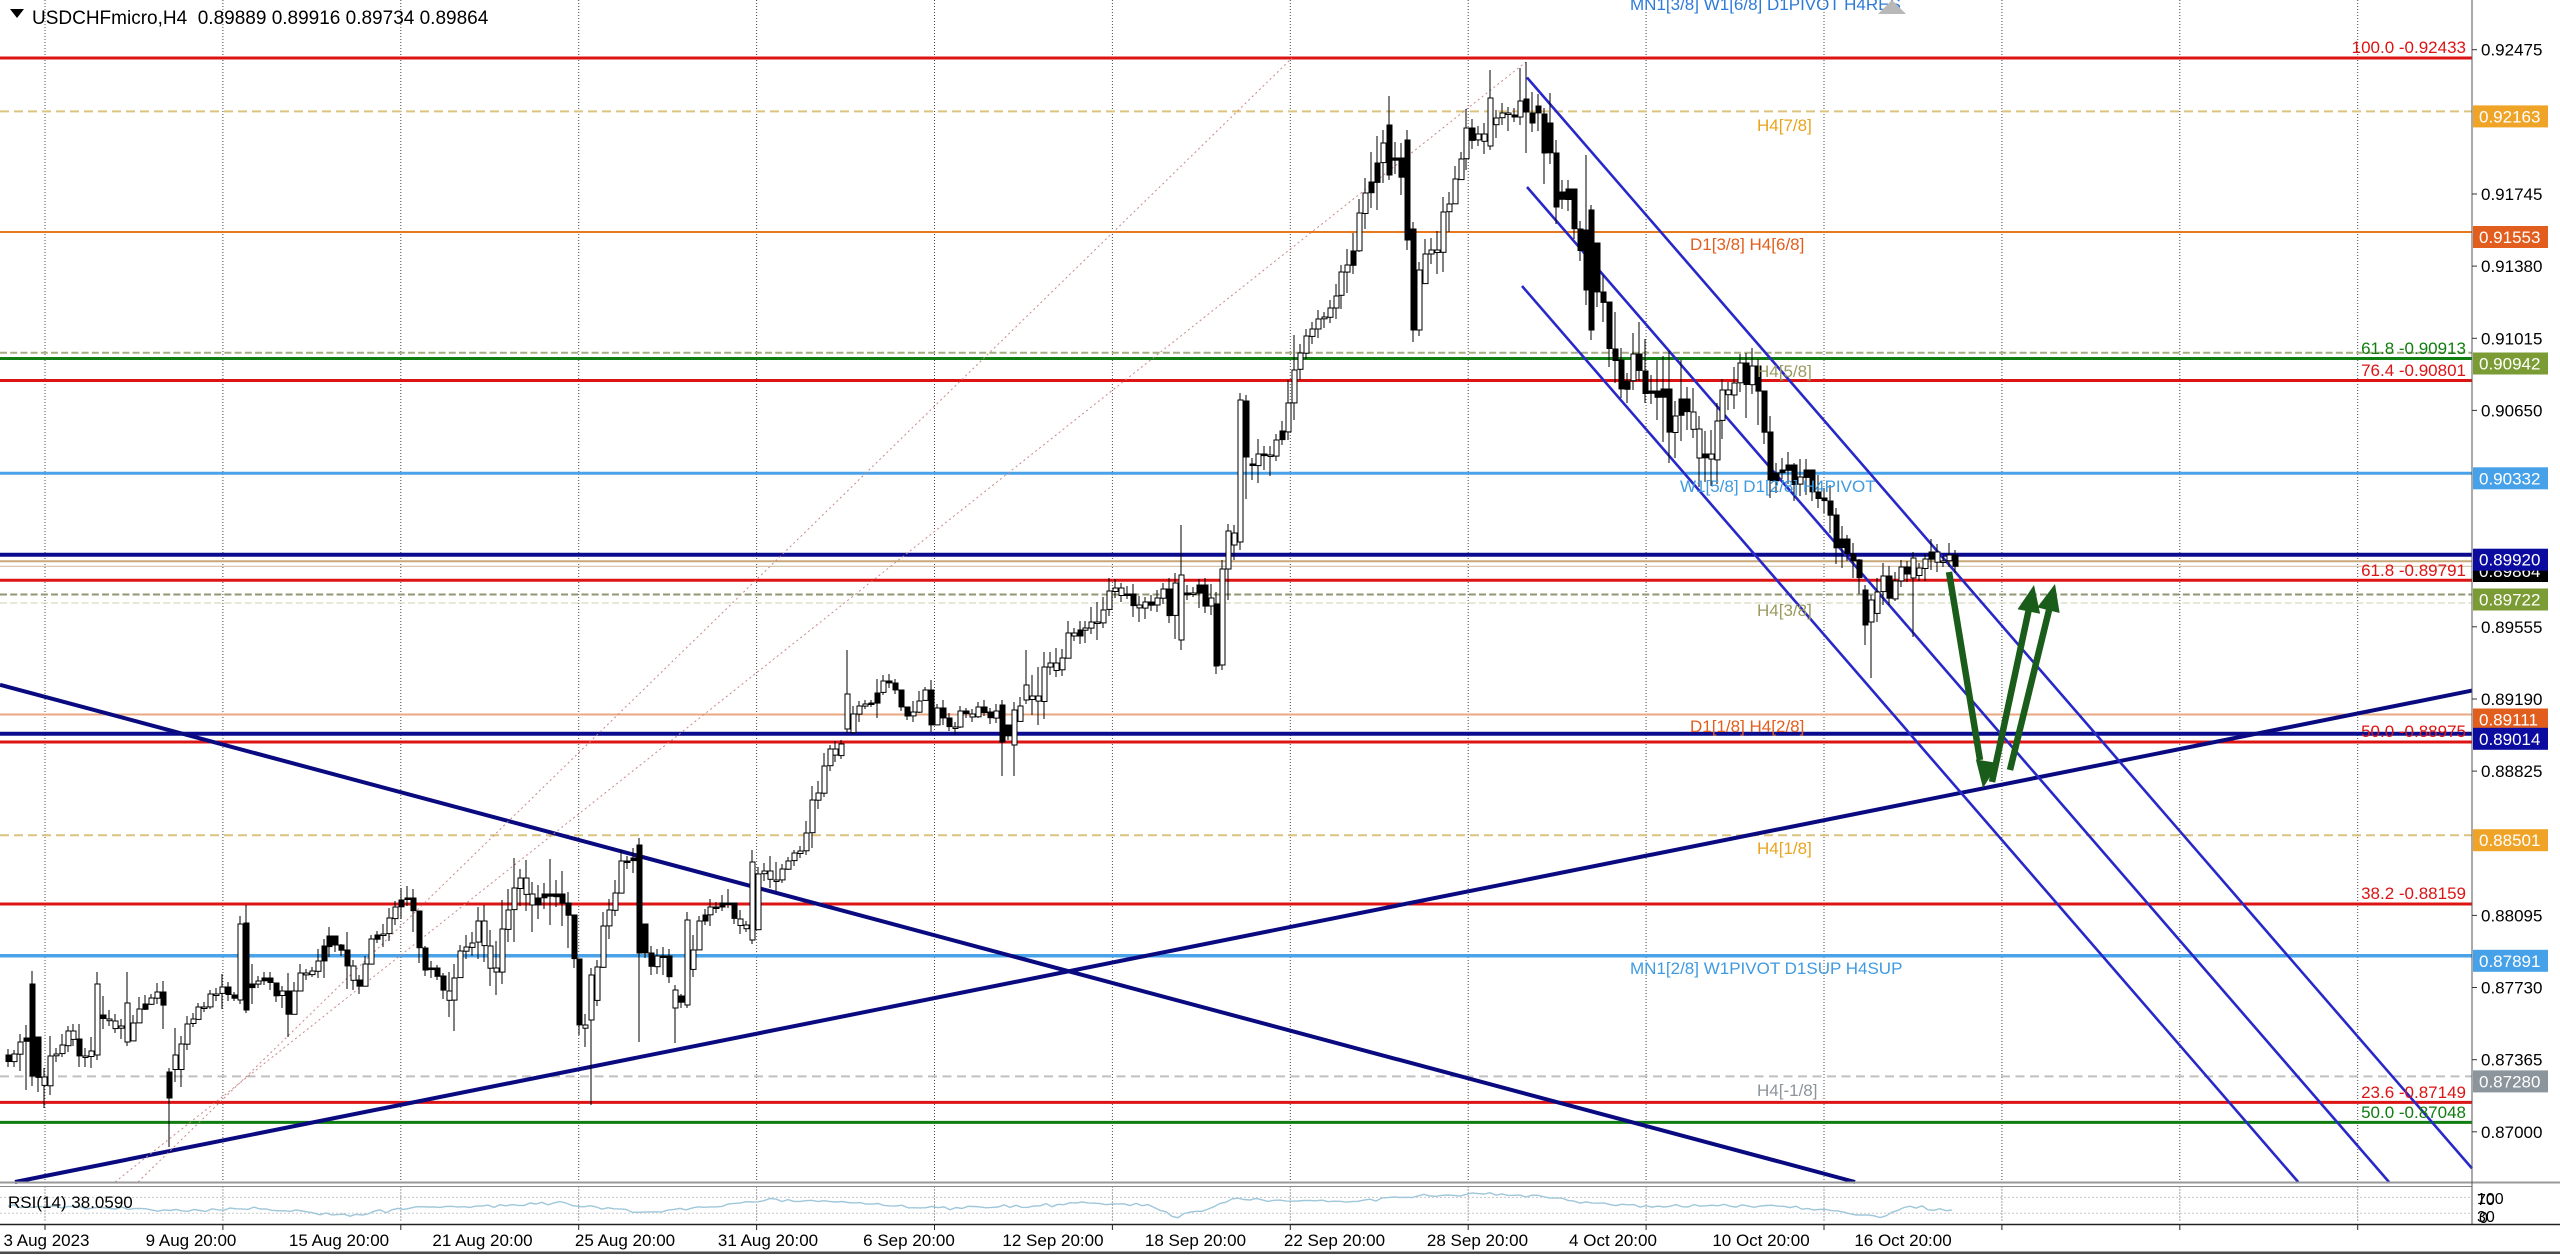 The height and width of the screenshot is (1259, 2560). I want to click on svg-text: 0.91745, so click(2511, 194).